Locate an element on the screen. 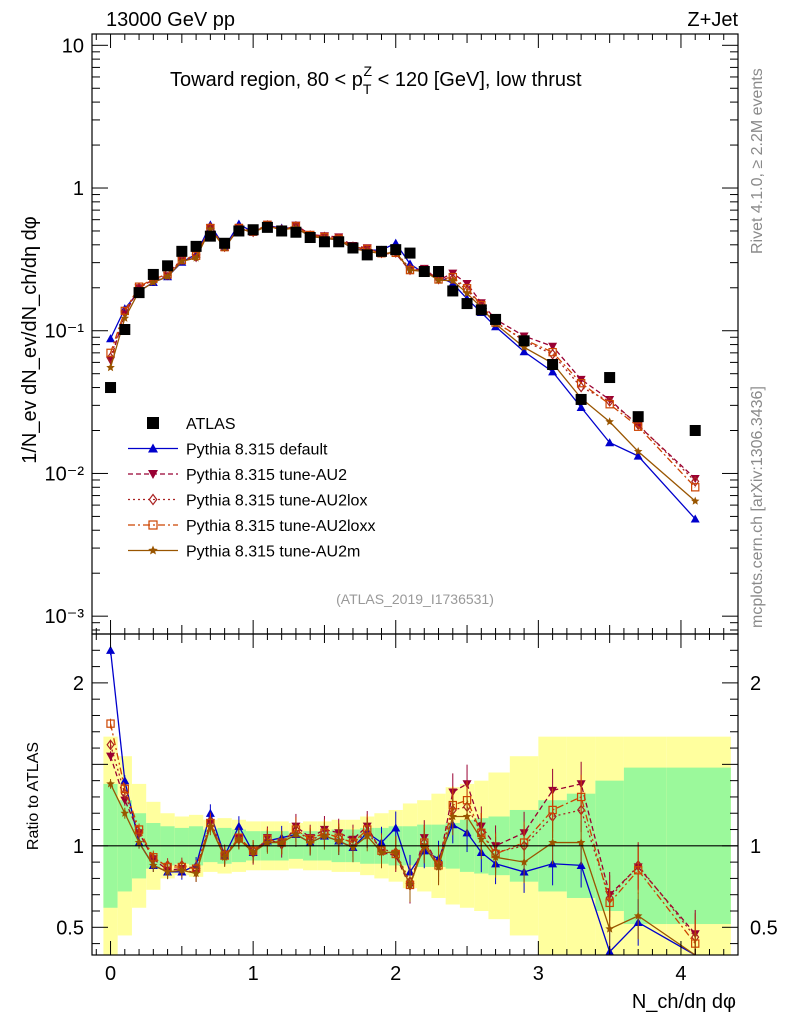 Image resolution: width=786 pixels, height=1024 pixels. y-tick-label-ratio-right: 2 is located at coordinates (755, 684).